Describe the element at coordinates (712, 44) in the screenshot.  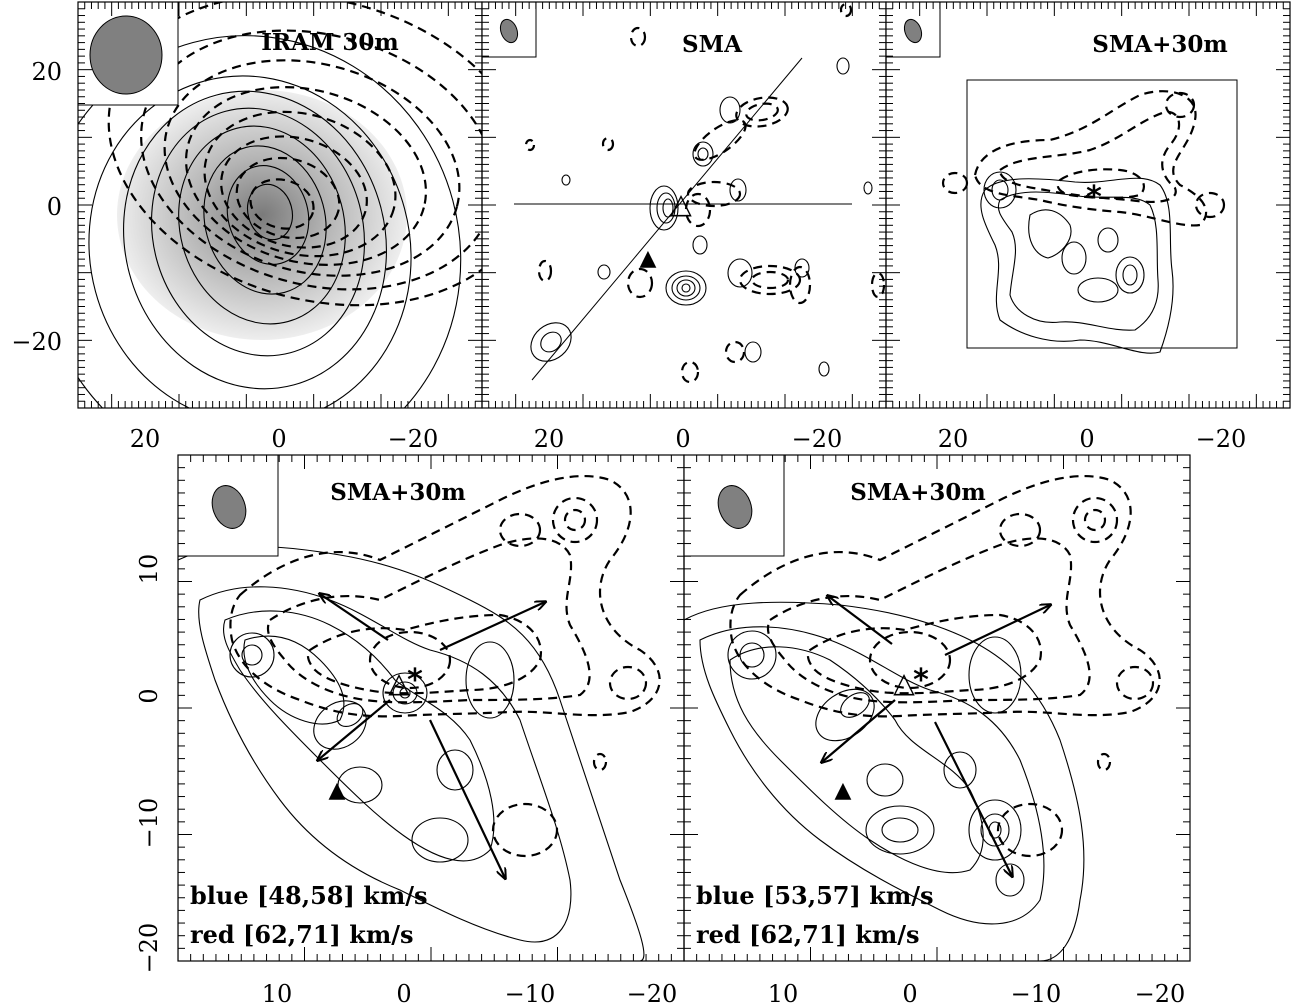
I see `panel-title: SMA` at that location.